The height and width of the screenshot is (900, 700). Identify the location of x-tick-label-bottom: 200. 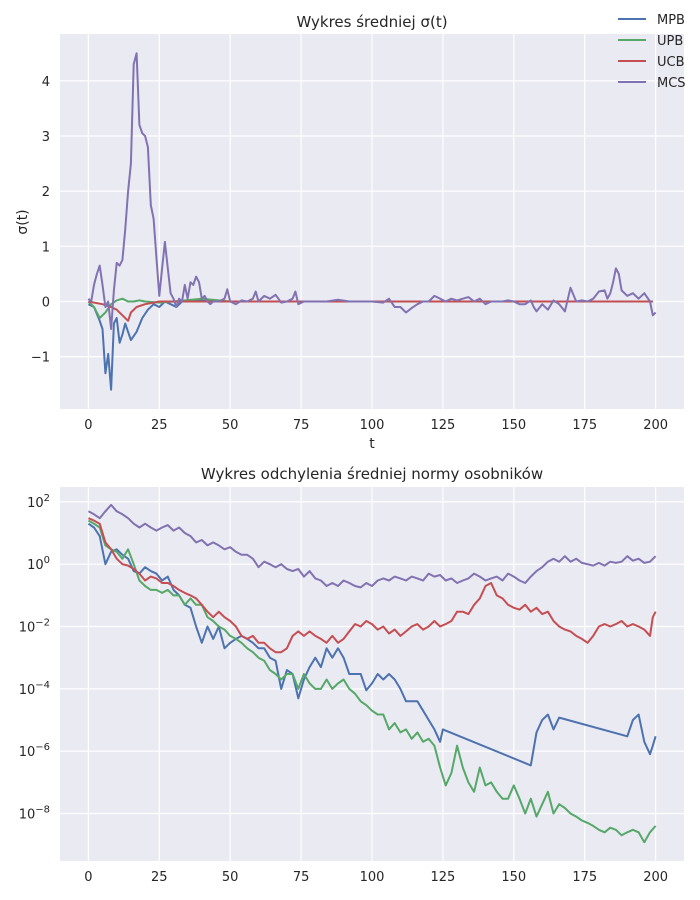
(655, 877).